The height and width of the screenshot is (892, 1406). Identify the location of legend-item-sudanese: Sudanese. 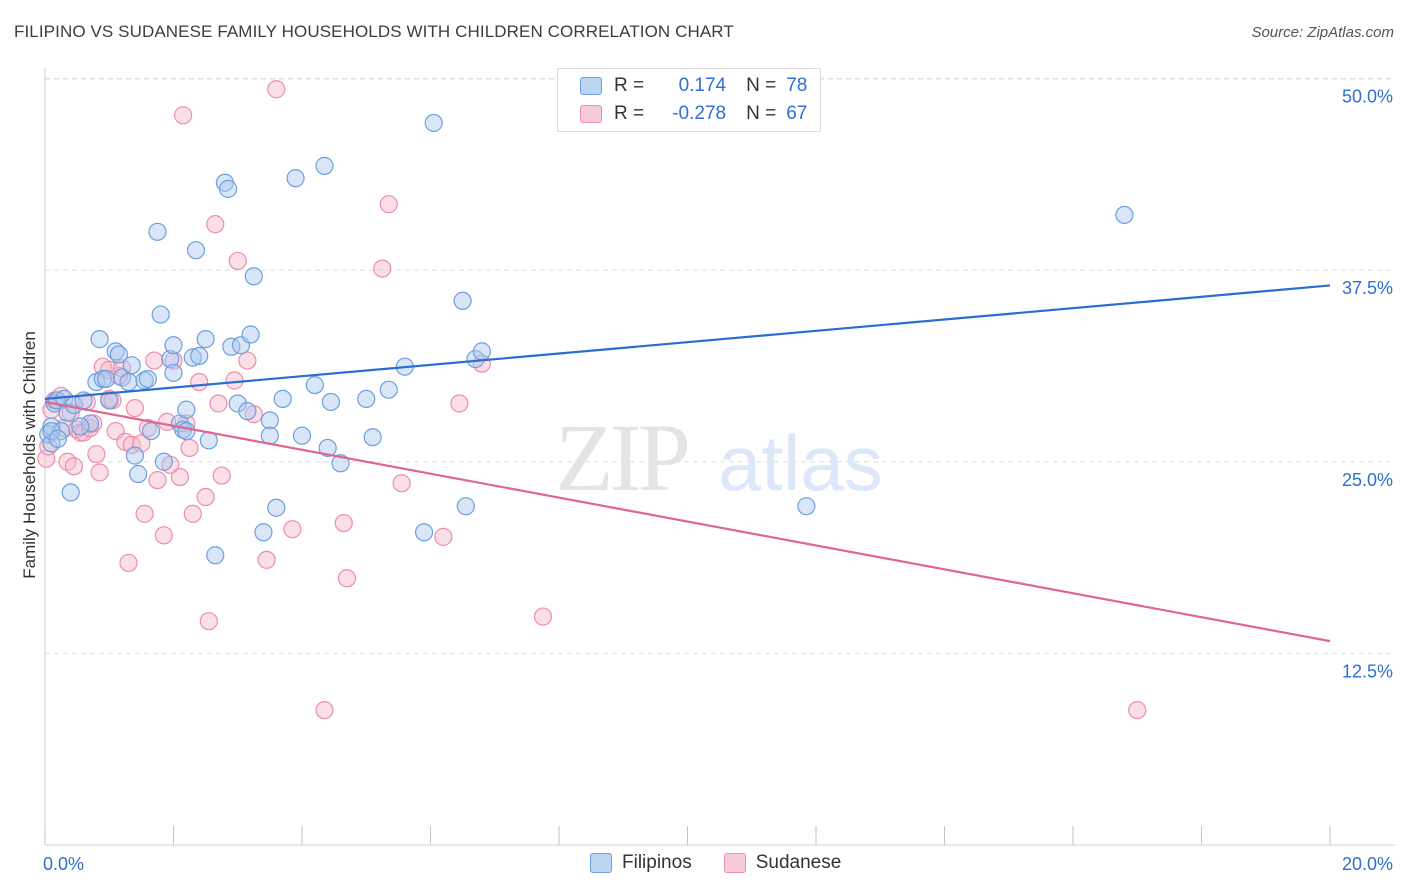
(782, 863).